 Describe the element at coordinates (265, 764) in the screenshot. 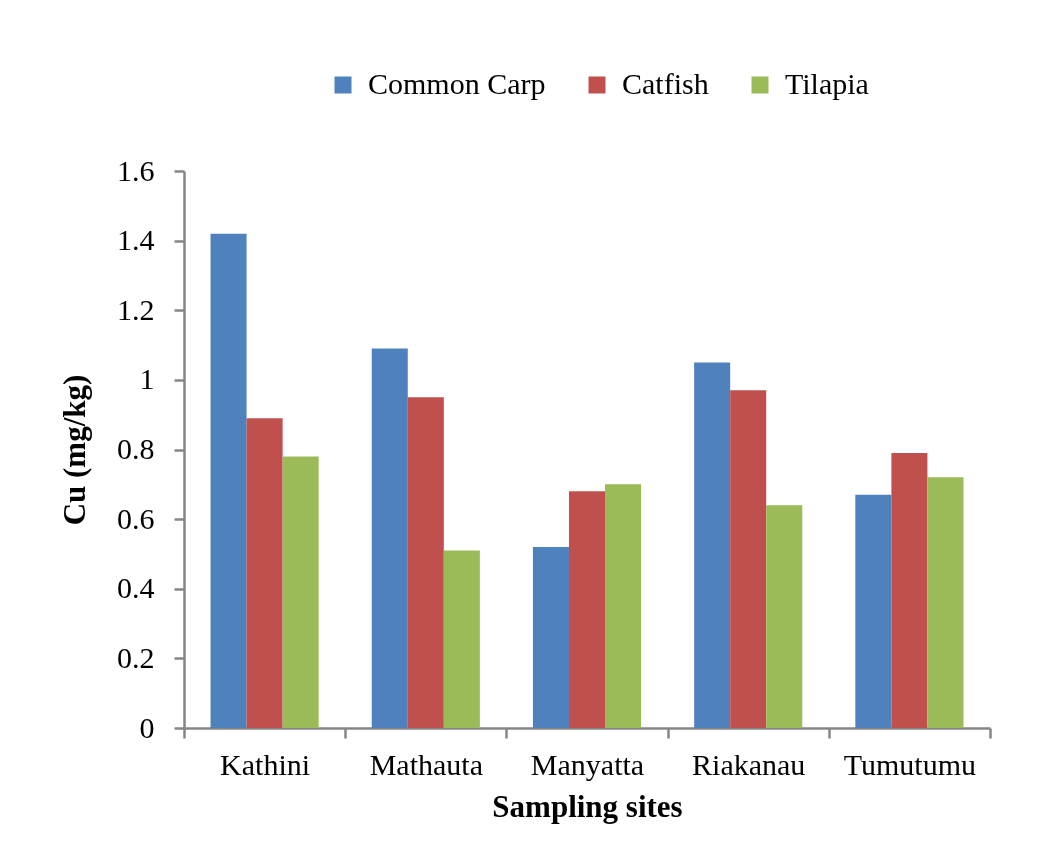

I see `x-tick-label: Kathini` at that location.